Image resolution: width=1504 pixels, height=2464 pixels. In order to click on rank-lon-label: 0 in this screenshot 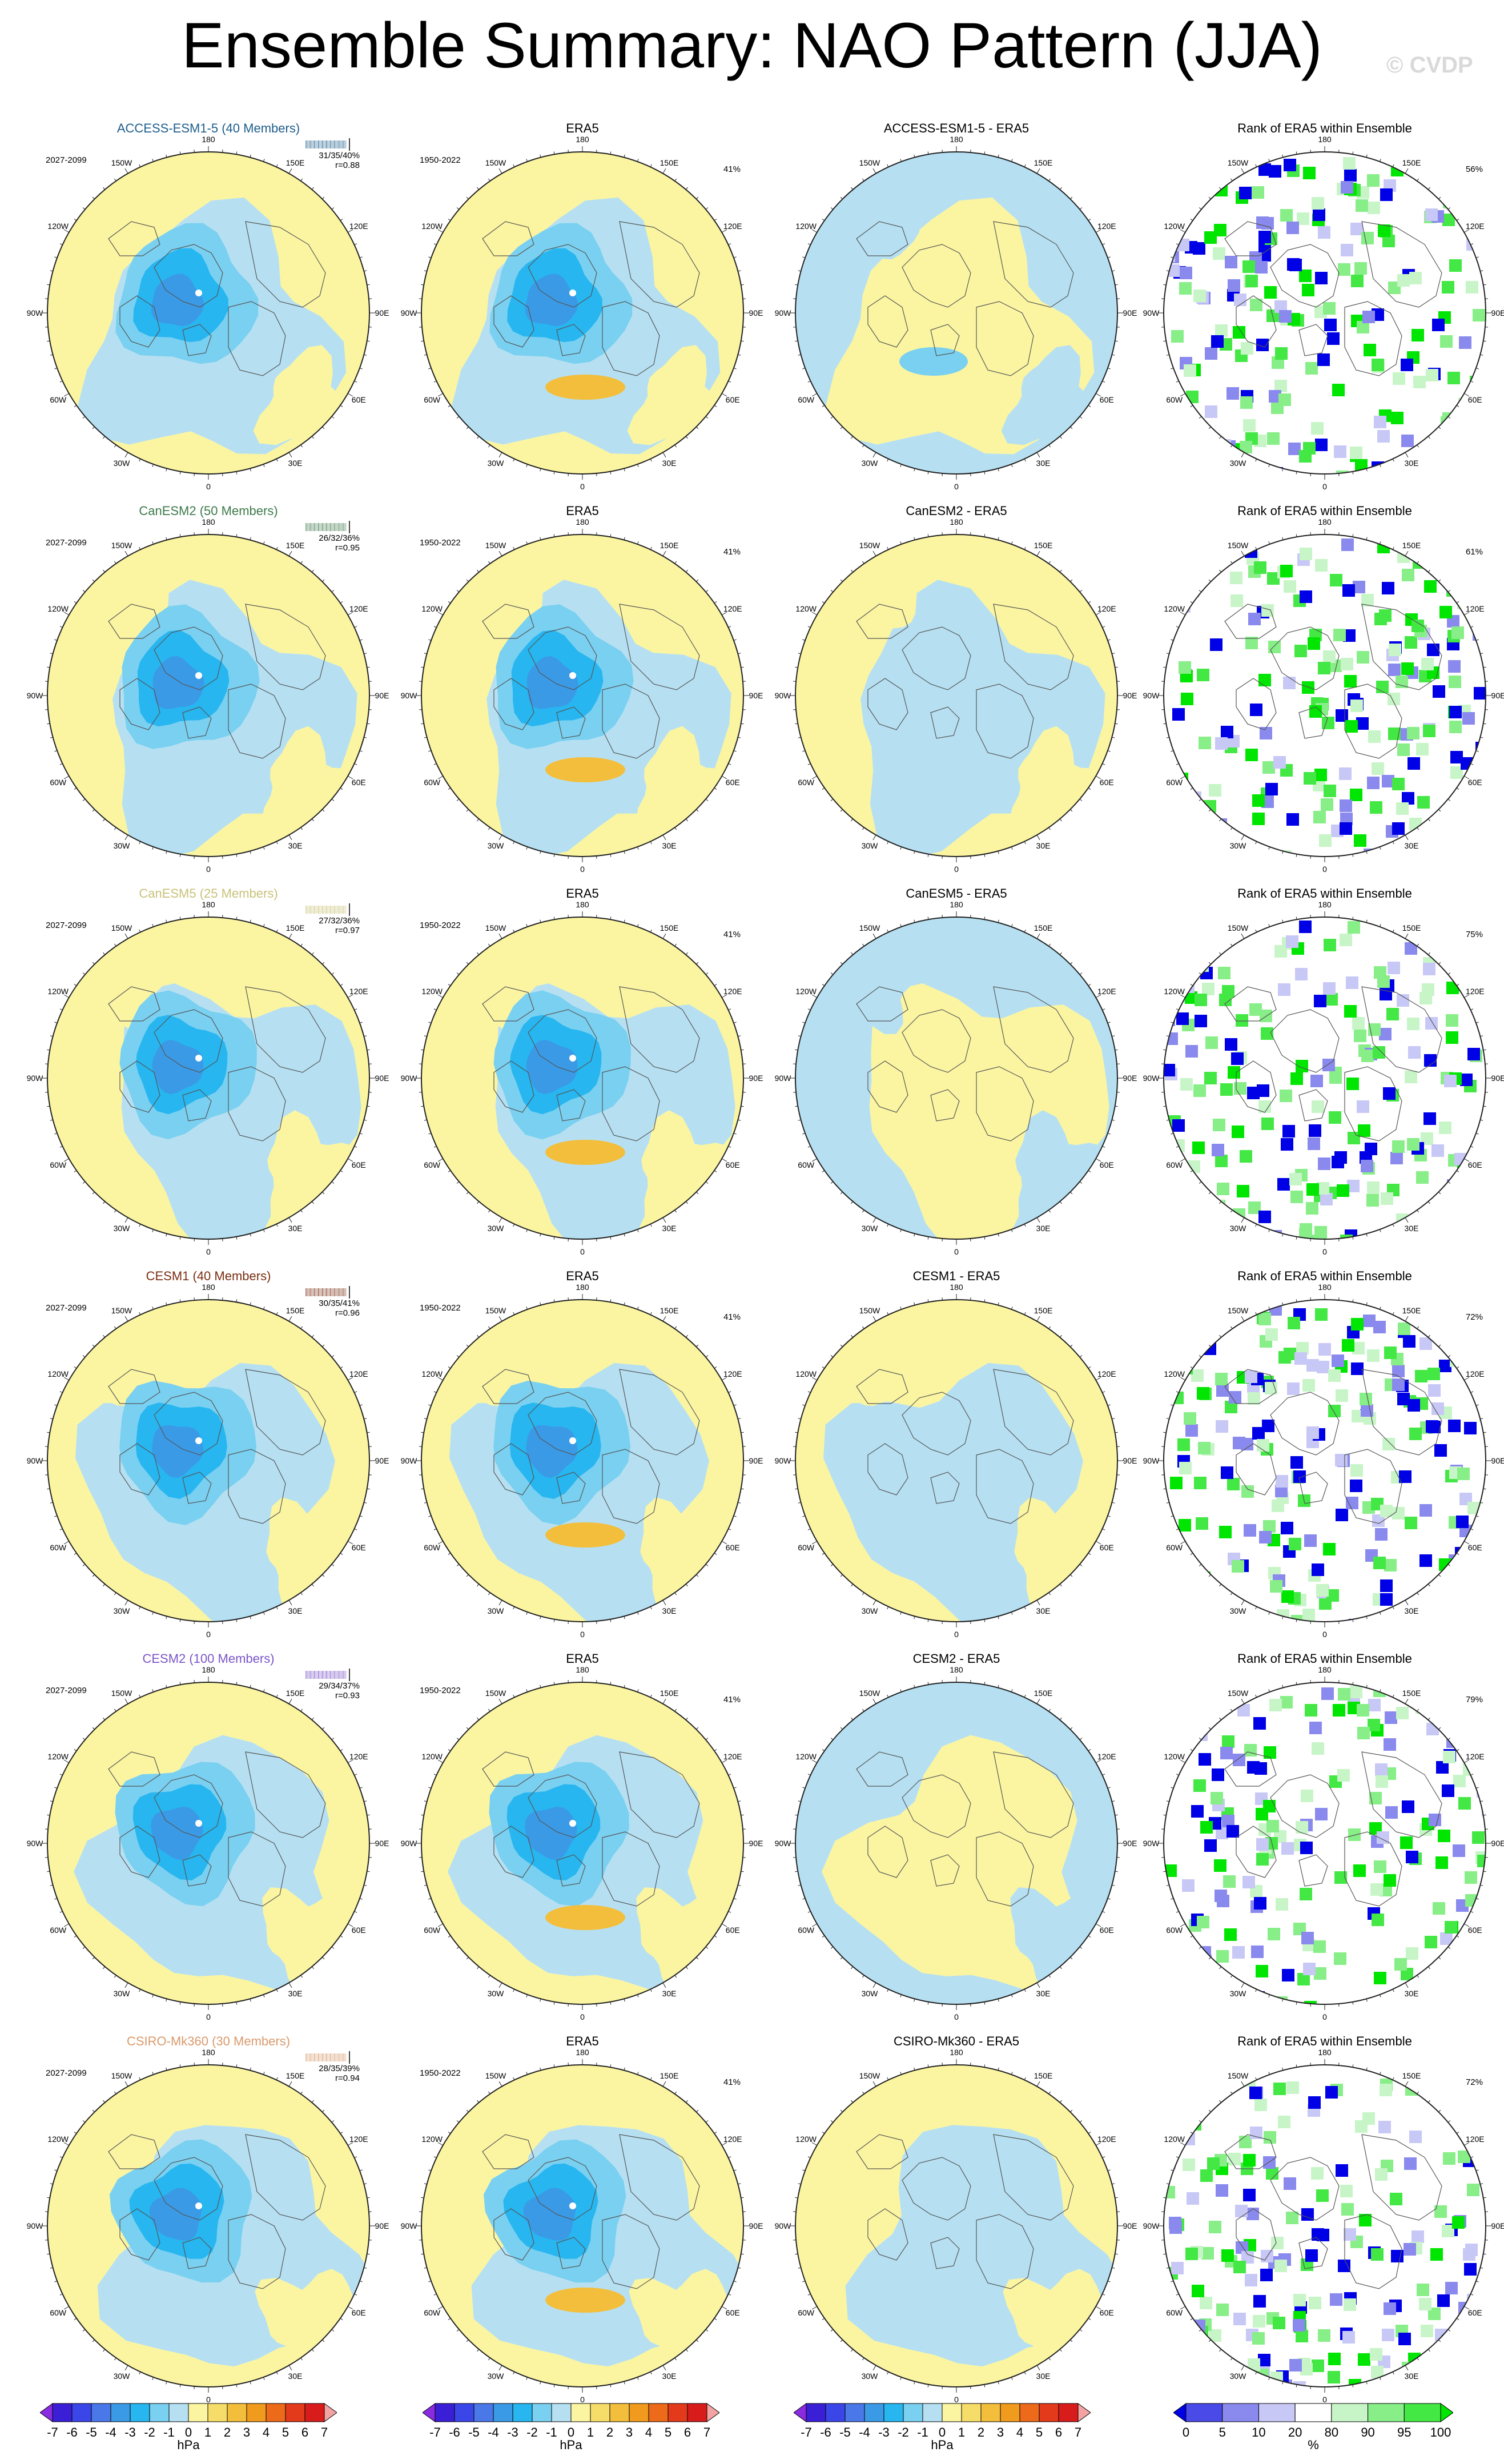, I will do `click(1324, 487)`.